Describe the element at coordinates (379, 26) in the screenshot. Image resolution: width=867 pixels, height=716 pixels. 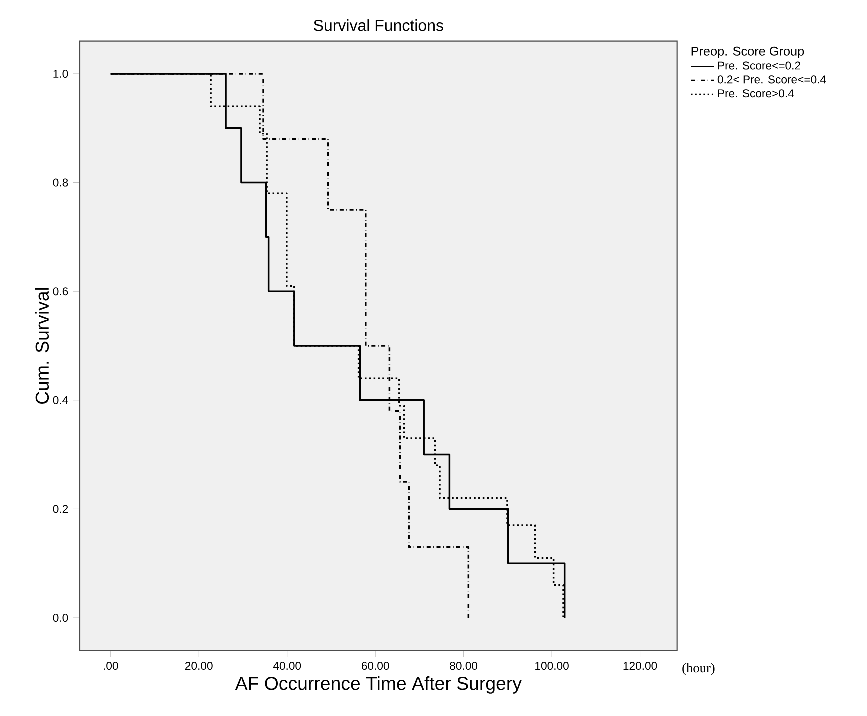
I see `chart-title: Survival Functions` at that location.